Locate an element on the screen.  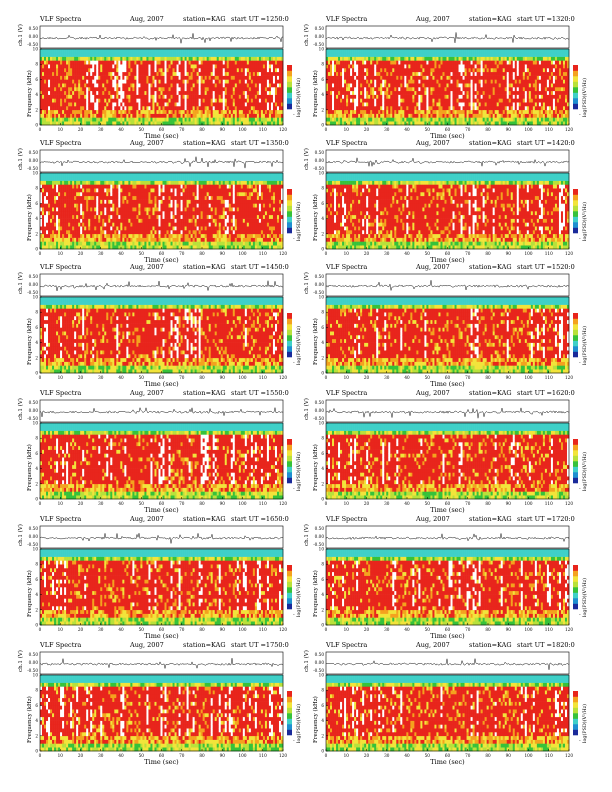
waveform-tick-label: 0.50 is located at coordinates (34, 28).